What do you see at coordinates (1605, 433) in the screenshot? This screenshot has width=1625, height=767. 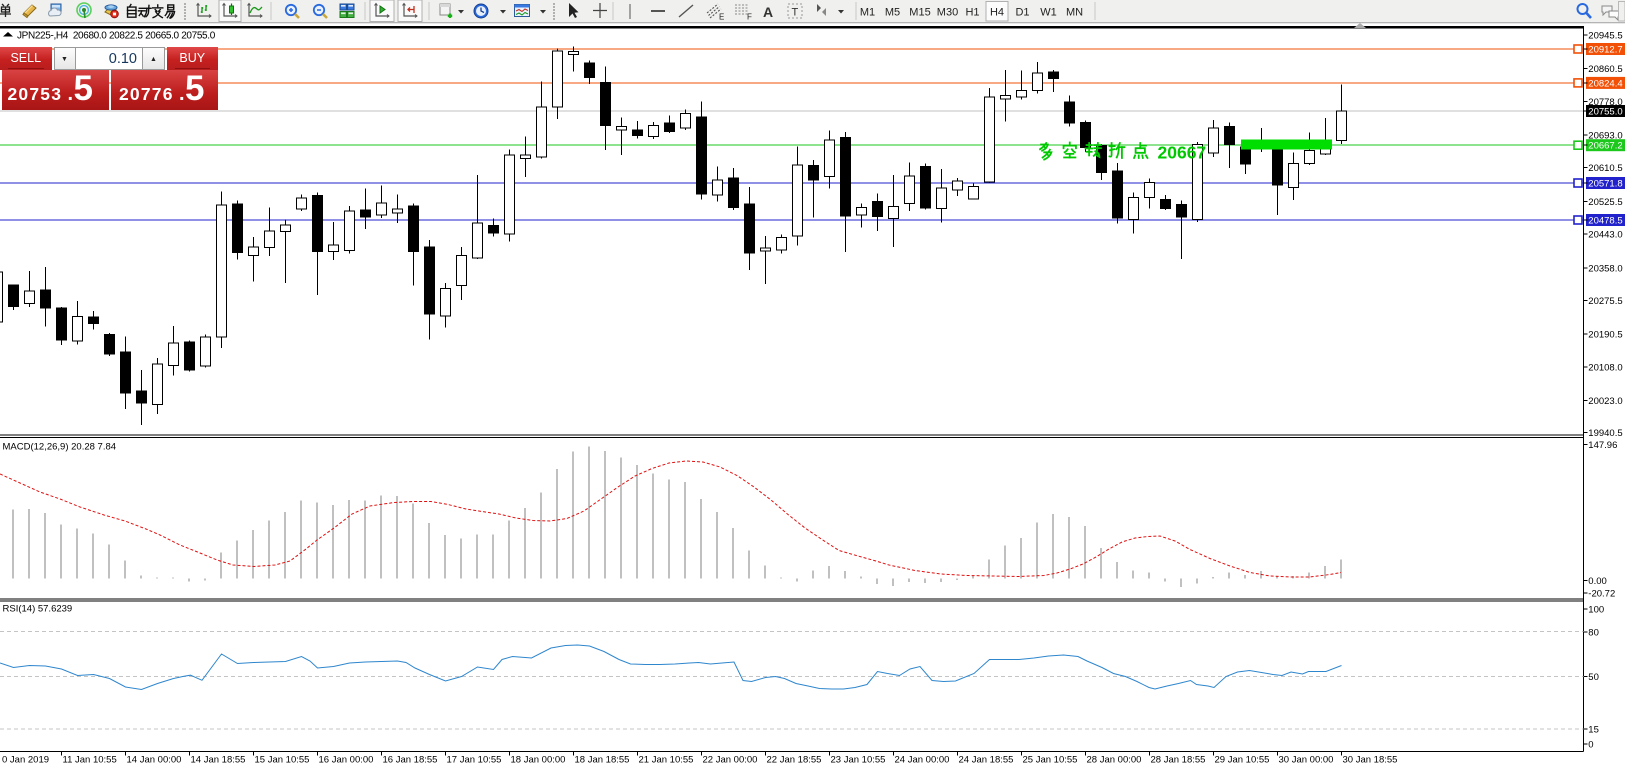 I see `svg-text: 19940.5` at bounding box center [1605, 433].